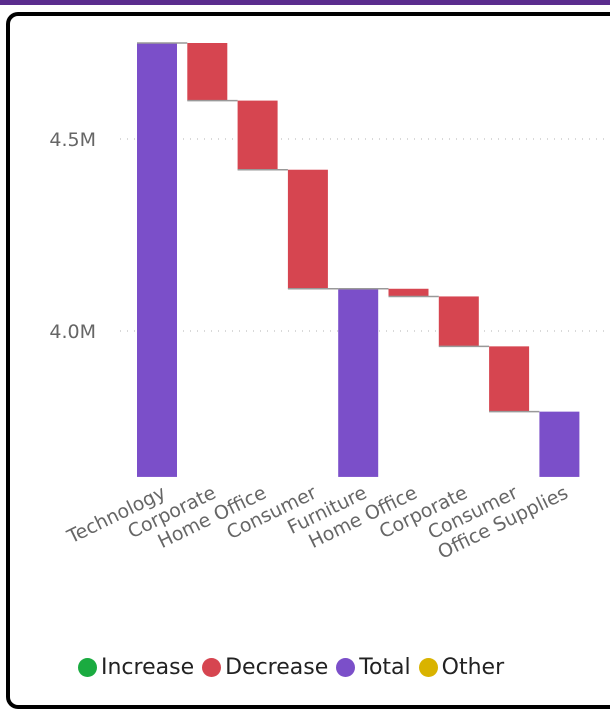  I want to click on legend-label: Decrease, so click(277, 667).